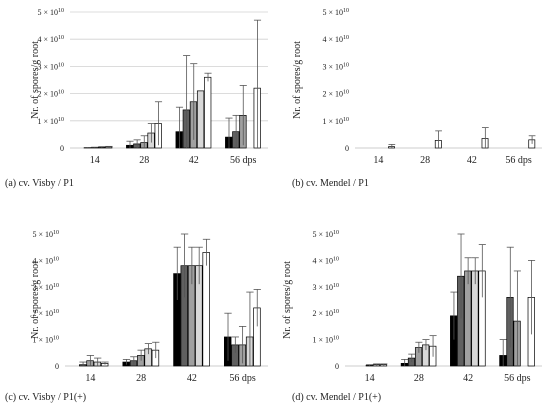 The image size is (550, 410). What do you see at coordinates (330, 183) in the screenshot?
I see `panel-caption: (b) cv. Mendel / P1` at bounding box center [330, 183].